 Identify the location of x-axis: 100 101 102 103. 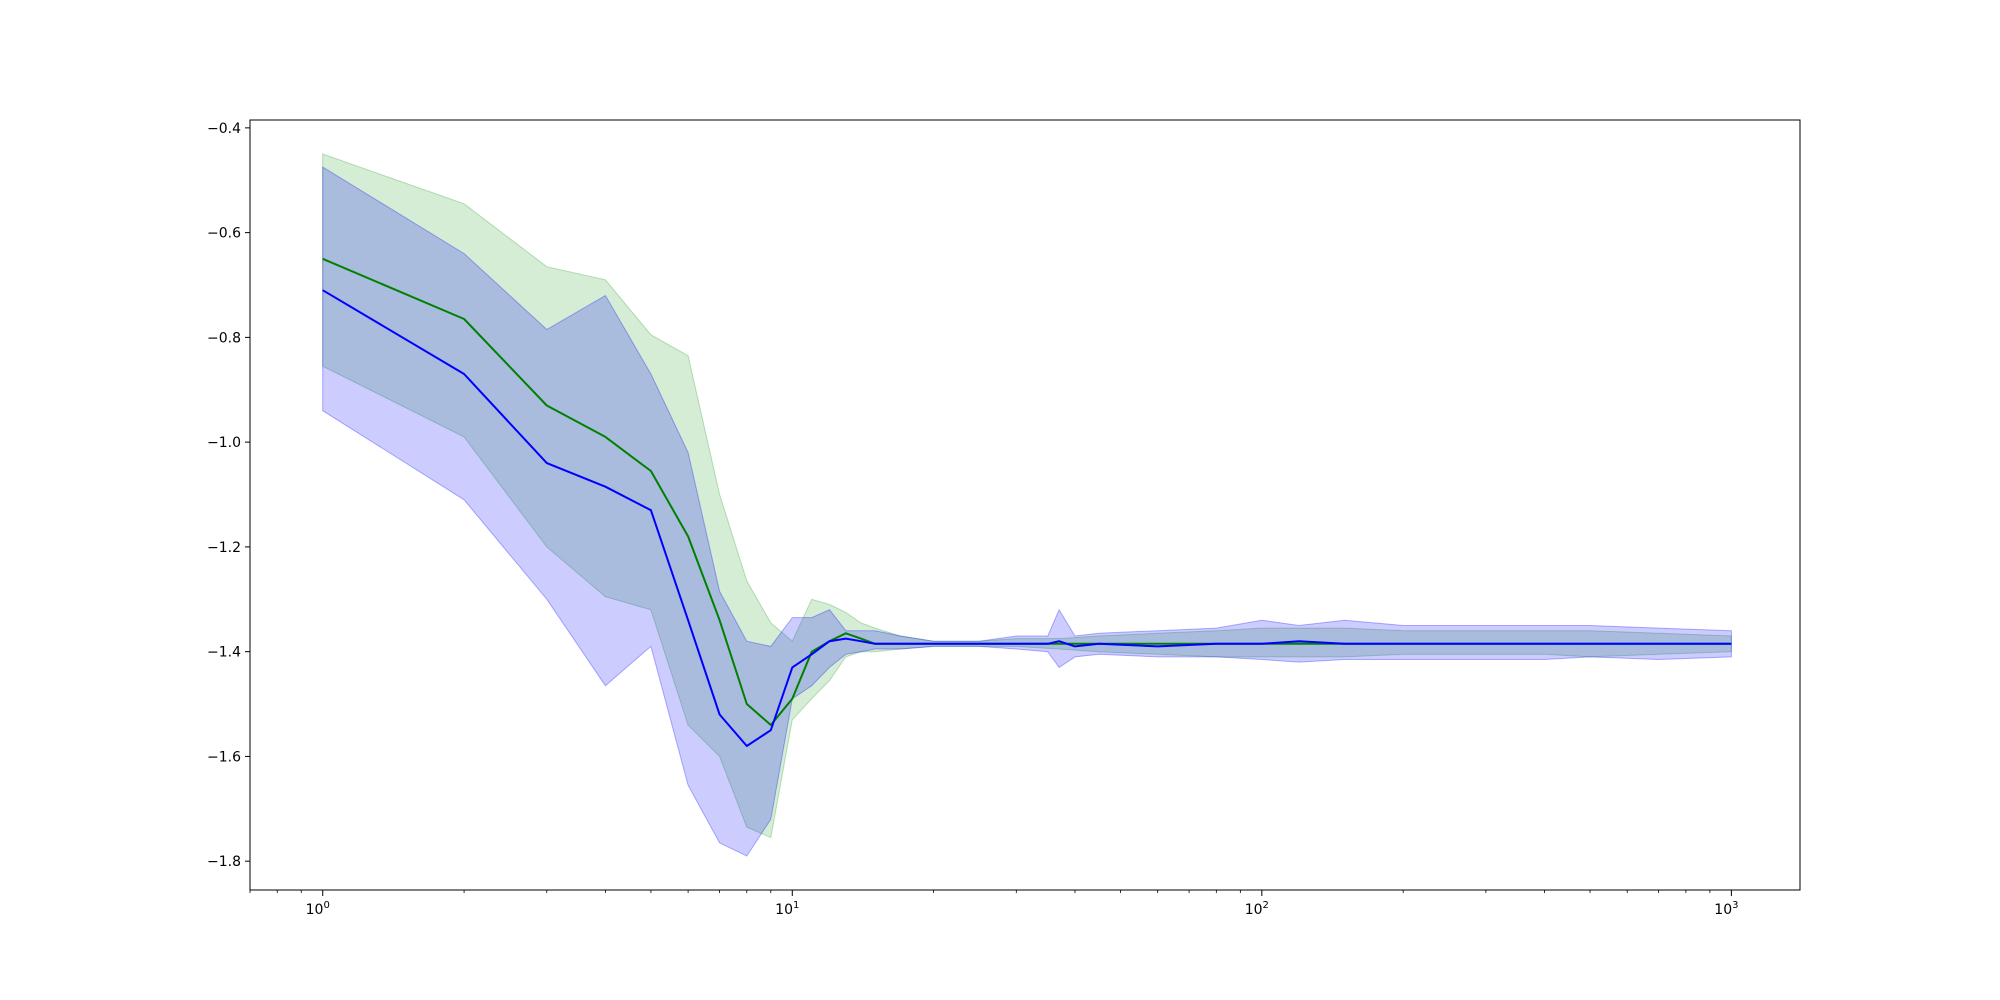
(993, 904).